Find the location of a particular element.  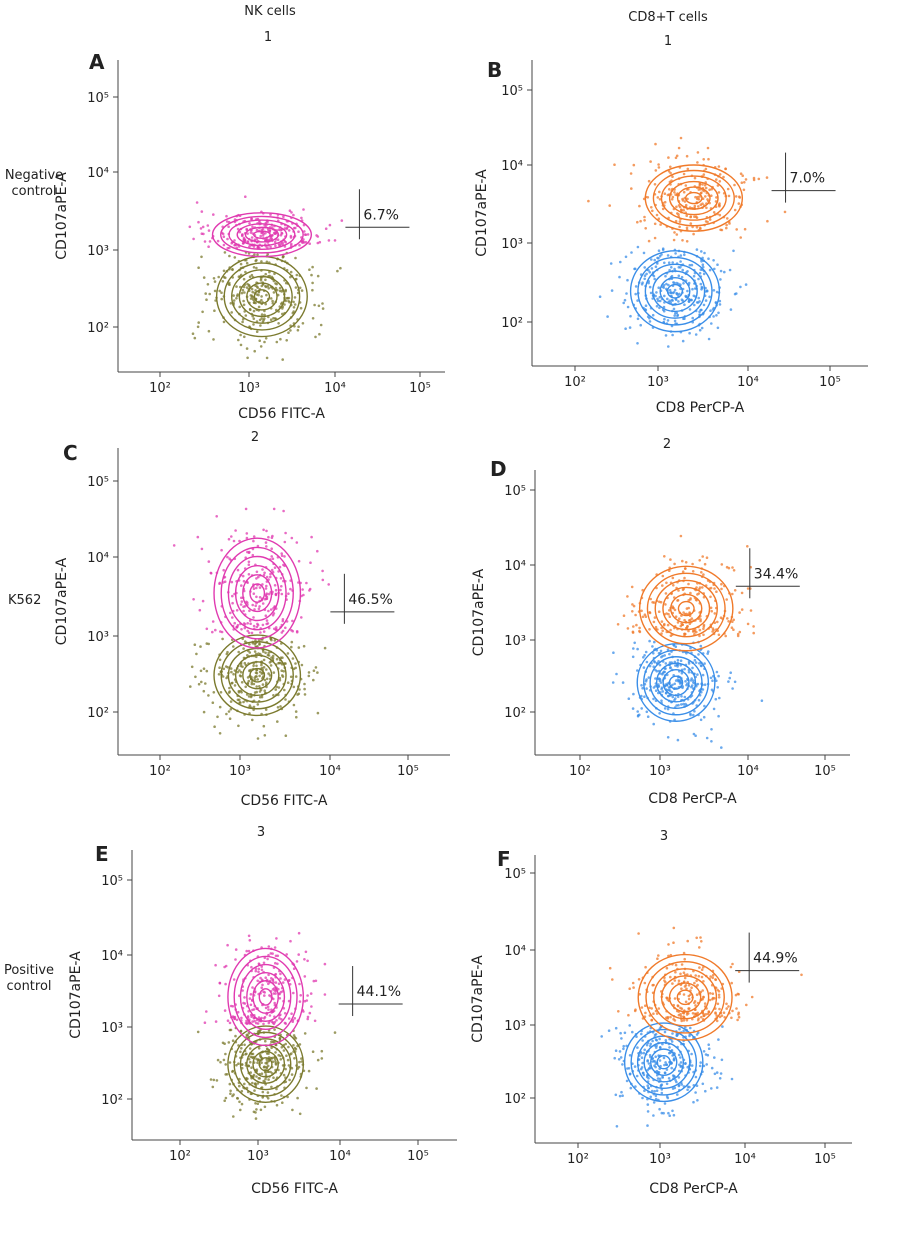

panel-letter-c: C is located at coordinates (70, 453).